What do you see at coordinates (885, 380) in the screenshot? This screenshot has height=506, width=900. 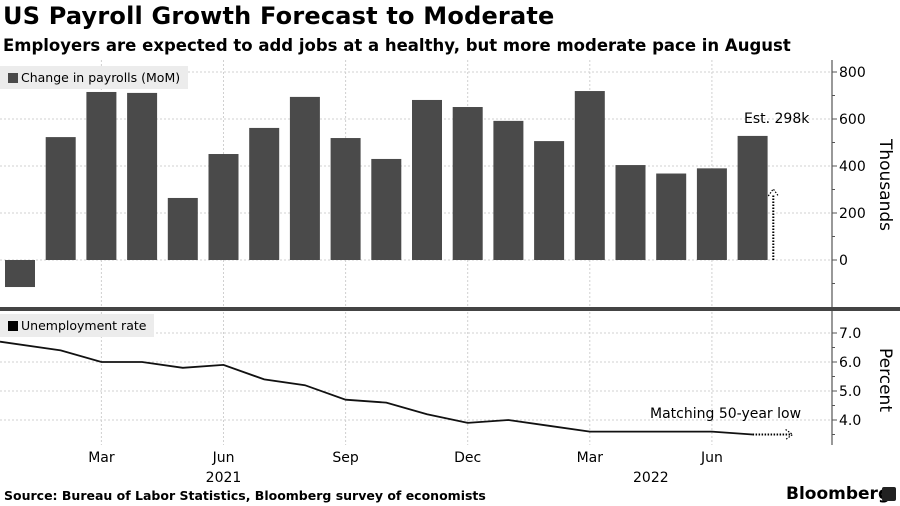 I see `y-axis-title-unemployment: Percent` at bounding box center [885, 380].